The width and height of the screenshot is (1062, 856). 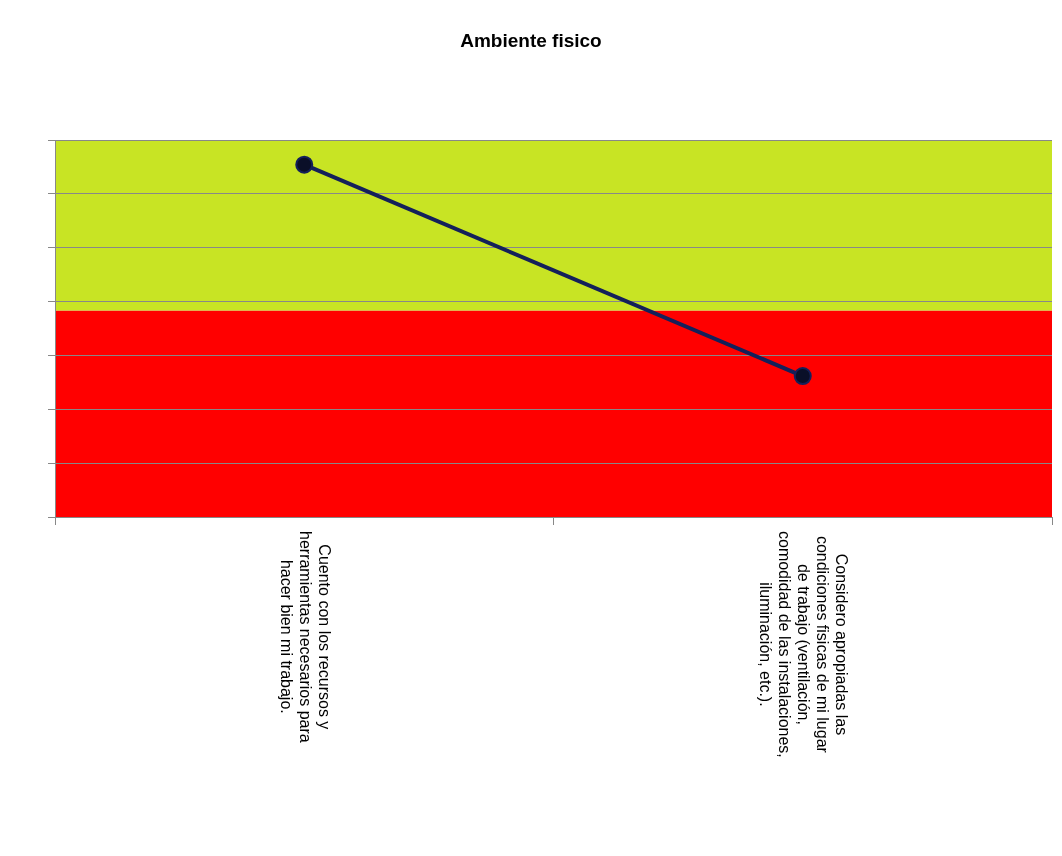 What do you see at coordinates (804, 644) in the screenshot?
I see `x-tick-label: Considero apropiadas las condiciones fisicas de mi lugar de trabajo (ventilación, comodidad de las instalaciones, iluminación, etc.).` at bounding box center [804, 644].